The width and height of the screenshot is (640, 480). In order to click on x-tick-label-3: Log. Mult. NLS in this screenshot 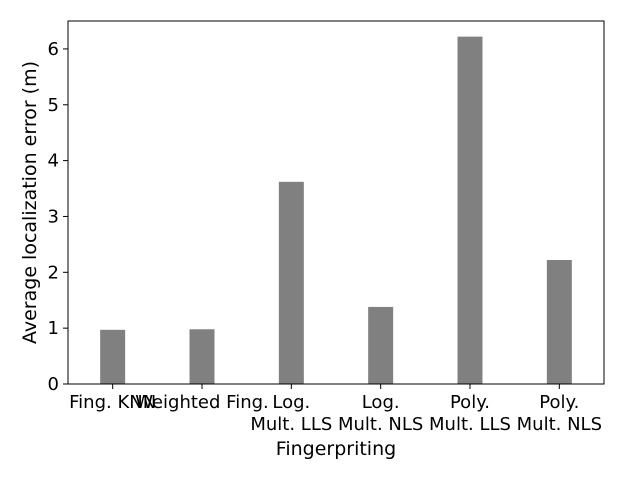, I will do `click(380, 413)`.